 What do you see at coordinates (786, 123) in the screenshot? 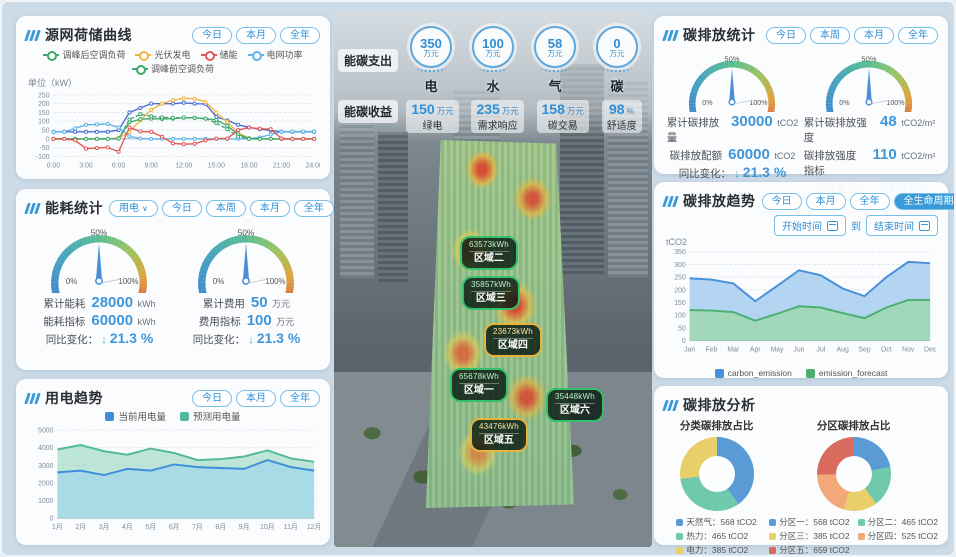
I see `stat-unit: tCO2` at bounding box center [786, 123].